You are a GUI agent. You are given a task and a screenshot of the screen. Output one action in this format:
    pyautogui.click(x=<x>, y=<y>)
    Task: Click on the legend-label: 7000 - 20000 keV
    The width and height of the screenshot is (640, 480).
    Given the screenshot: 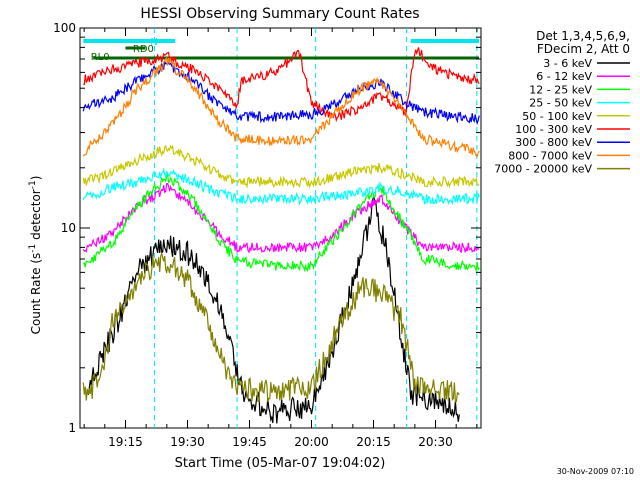 What is the action you would take?
    pyautogui.click(x=543, y=169)
    